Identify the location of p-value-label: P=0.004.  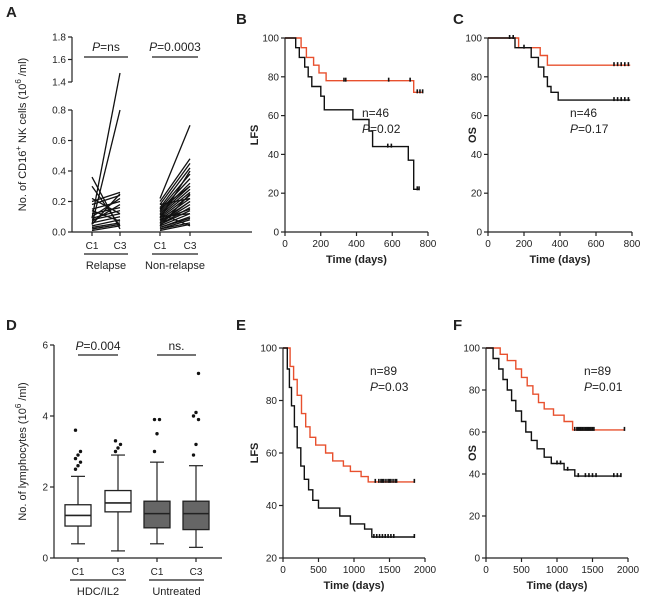
(97, 346).